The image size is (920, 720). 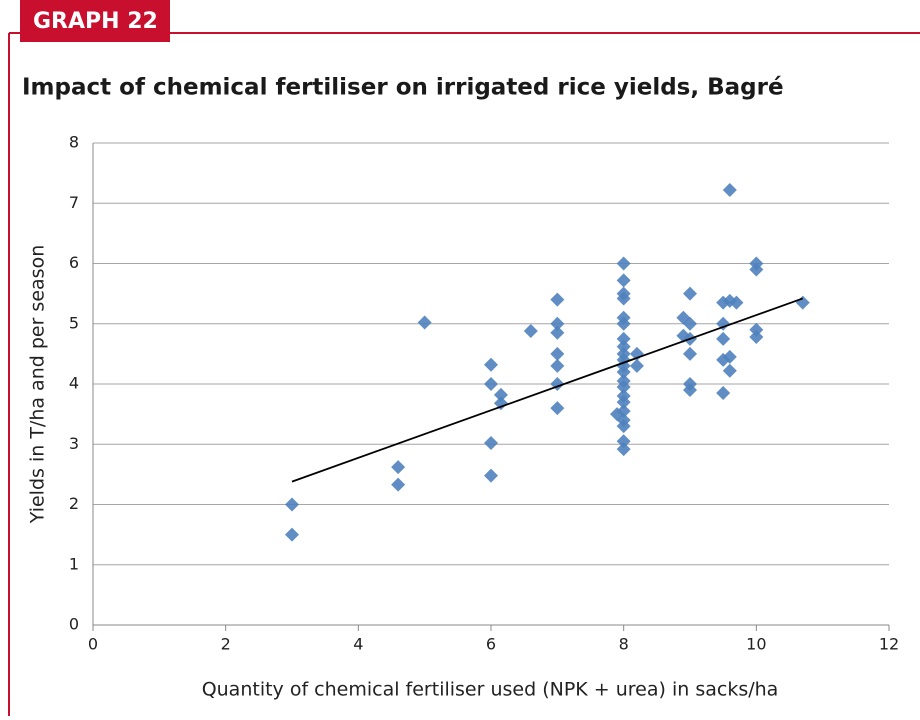 I want to click on y-tick-label: 2, so click(x=74, y=503).